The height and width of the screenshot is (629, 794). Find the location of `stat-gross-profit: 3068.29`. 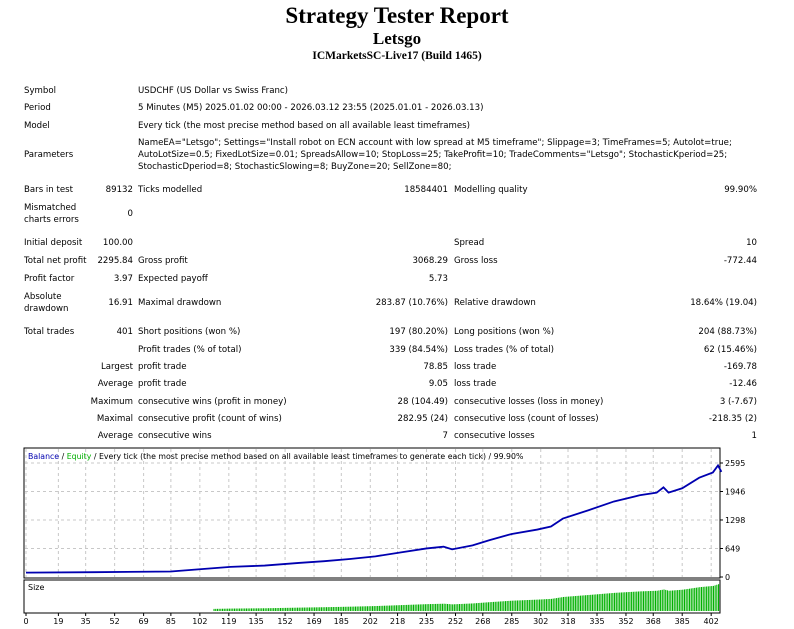

stat-gross-profit: 3068.29 is located at coordinates (430, 261).